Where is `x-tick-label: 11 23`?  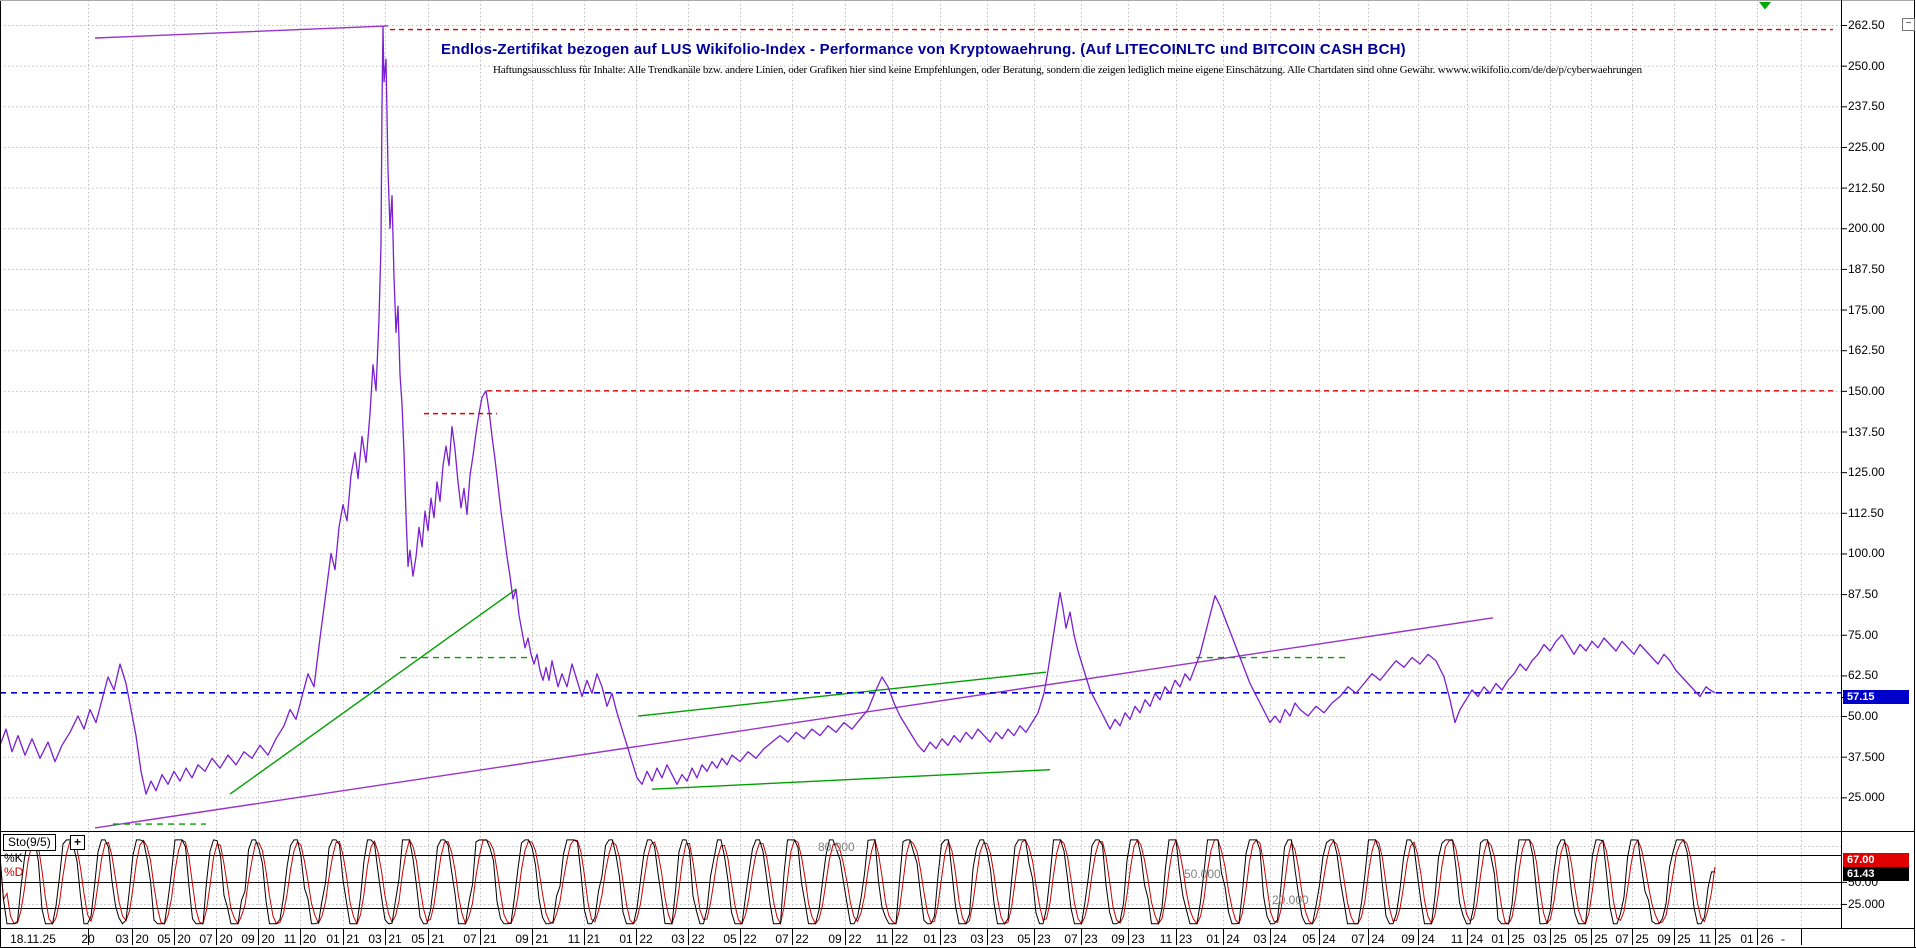 x-tick-label: 11 23 is located at coordinates (1176, 939).